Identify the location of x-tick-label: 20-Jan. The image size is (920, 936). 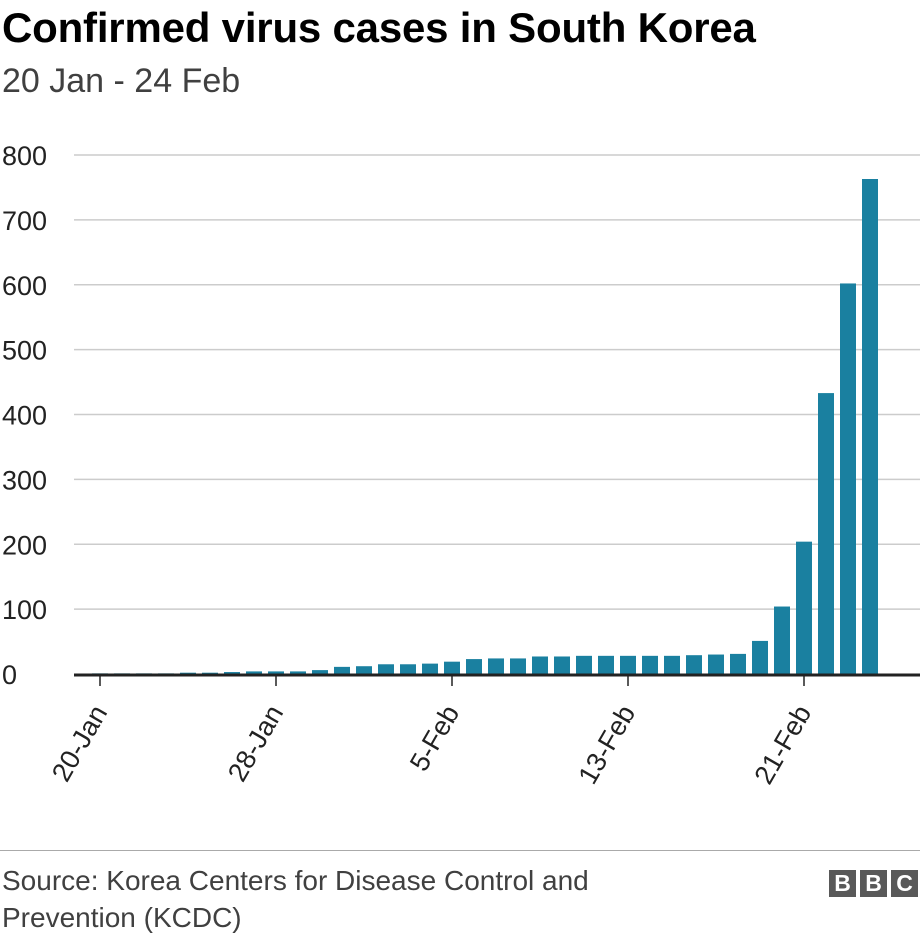
(79, 743).